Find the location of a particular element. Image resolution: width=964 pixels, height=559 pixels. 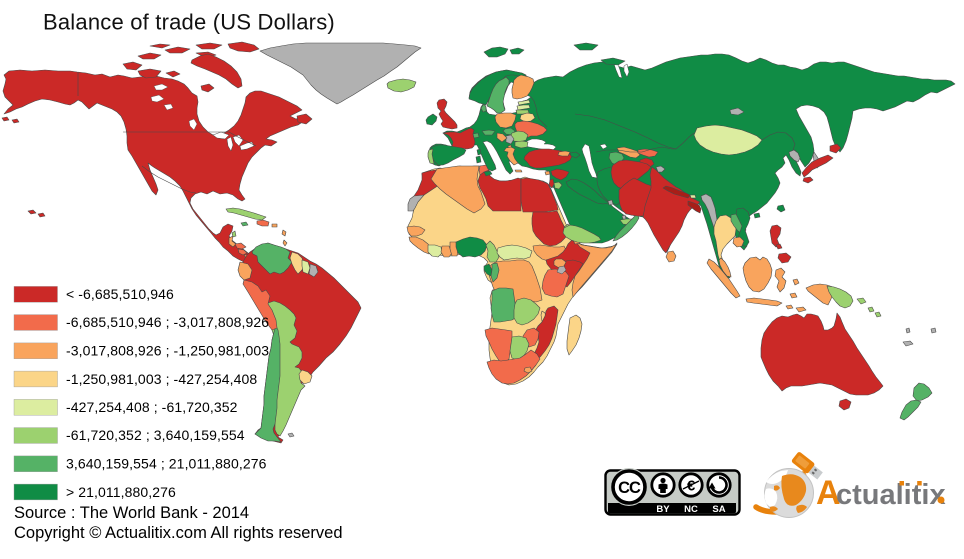

svg-text: -61,720,352 ; 3,640,159,554 is located at coordinates (155, 435).